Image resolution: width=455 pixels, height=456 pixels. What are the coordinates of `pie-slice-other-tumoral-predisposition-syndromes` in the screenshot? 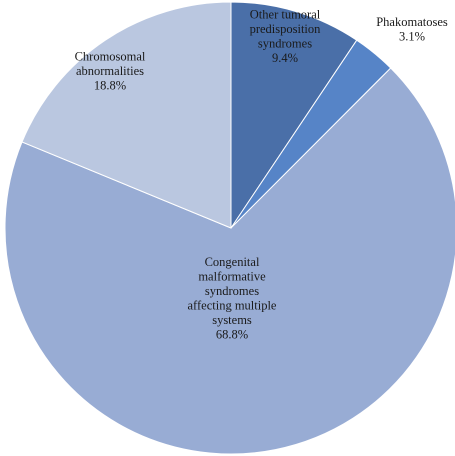 It's located at (294, 115).